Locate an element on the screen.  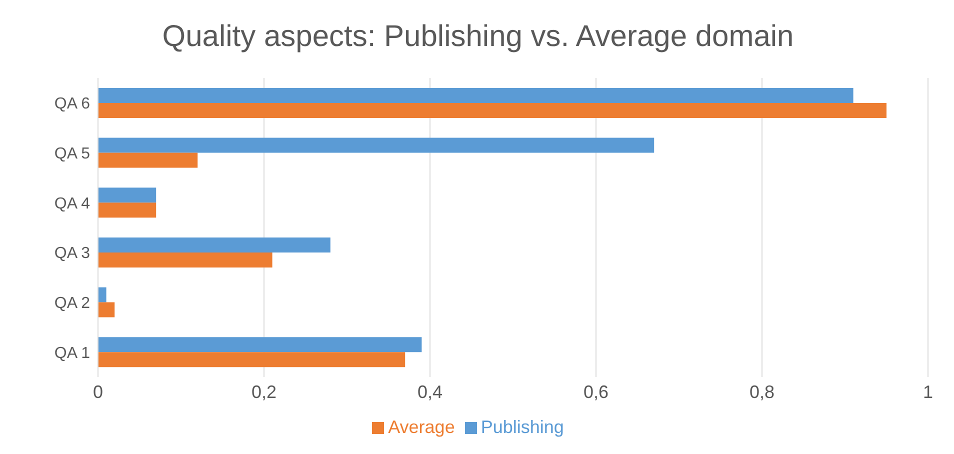
legend-label: Publishing is located at coordinates (522, 427).